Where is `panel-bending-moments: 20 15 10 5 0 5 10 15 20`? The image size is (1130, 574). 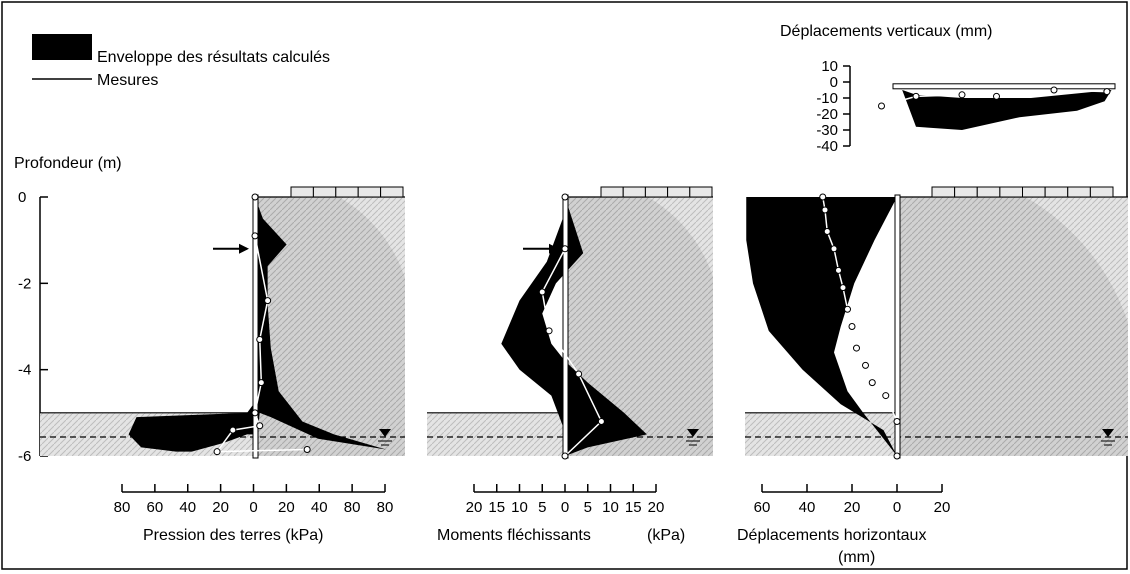
panel-bending-moments: 20 15 10 5 0 5 10 15 20 is located at coordinates (570, 351).